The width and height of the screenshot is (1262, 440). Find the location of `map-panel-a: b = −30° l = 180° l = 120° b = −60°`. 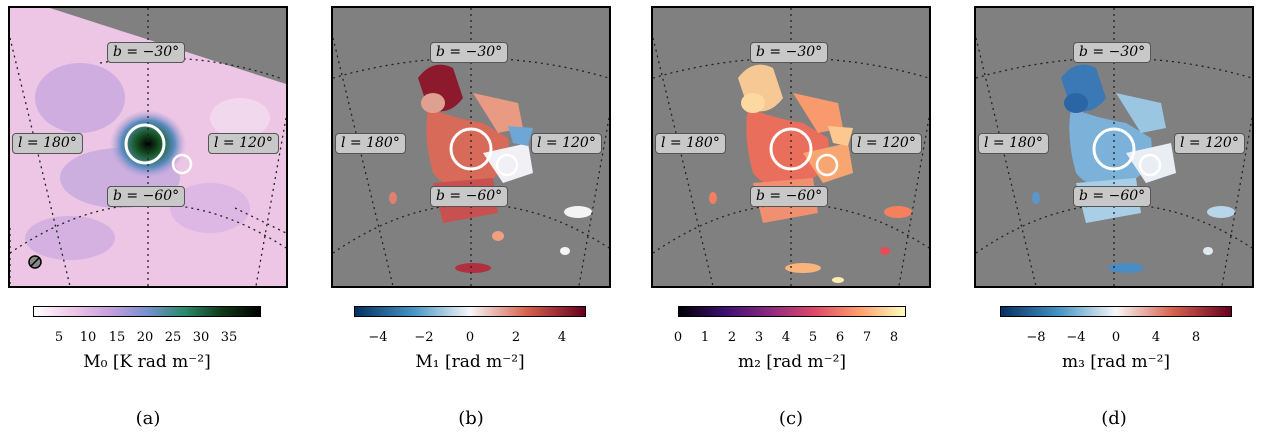

map-panel-a: b = −30° l = 180° l = 120° b = −60° is located at coordinates (148, 147).